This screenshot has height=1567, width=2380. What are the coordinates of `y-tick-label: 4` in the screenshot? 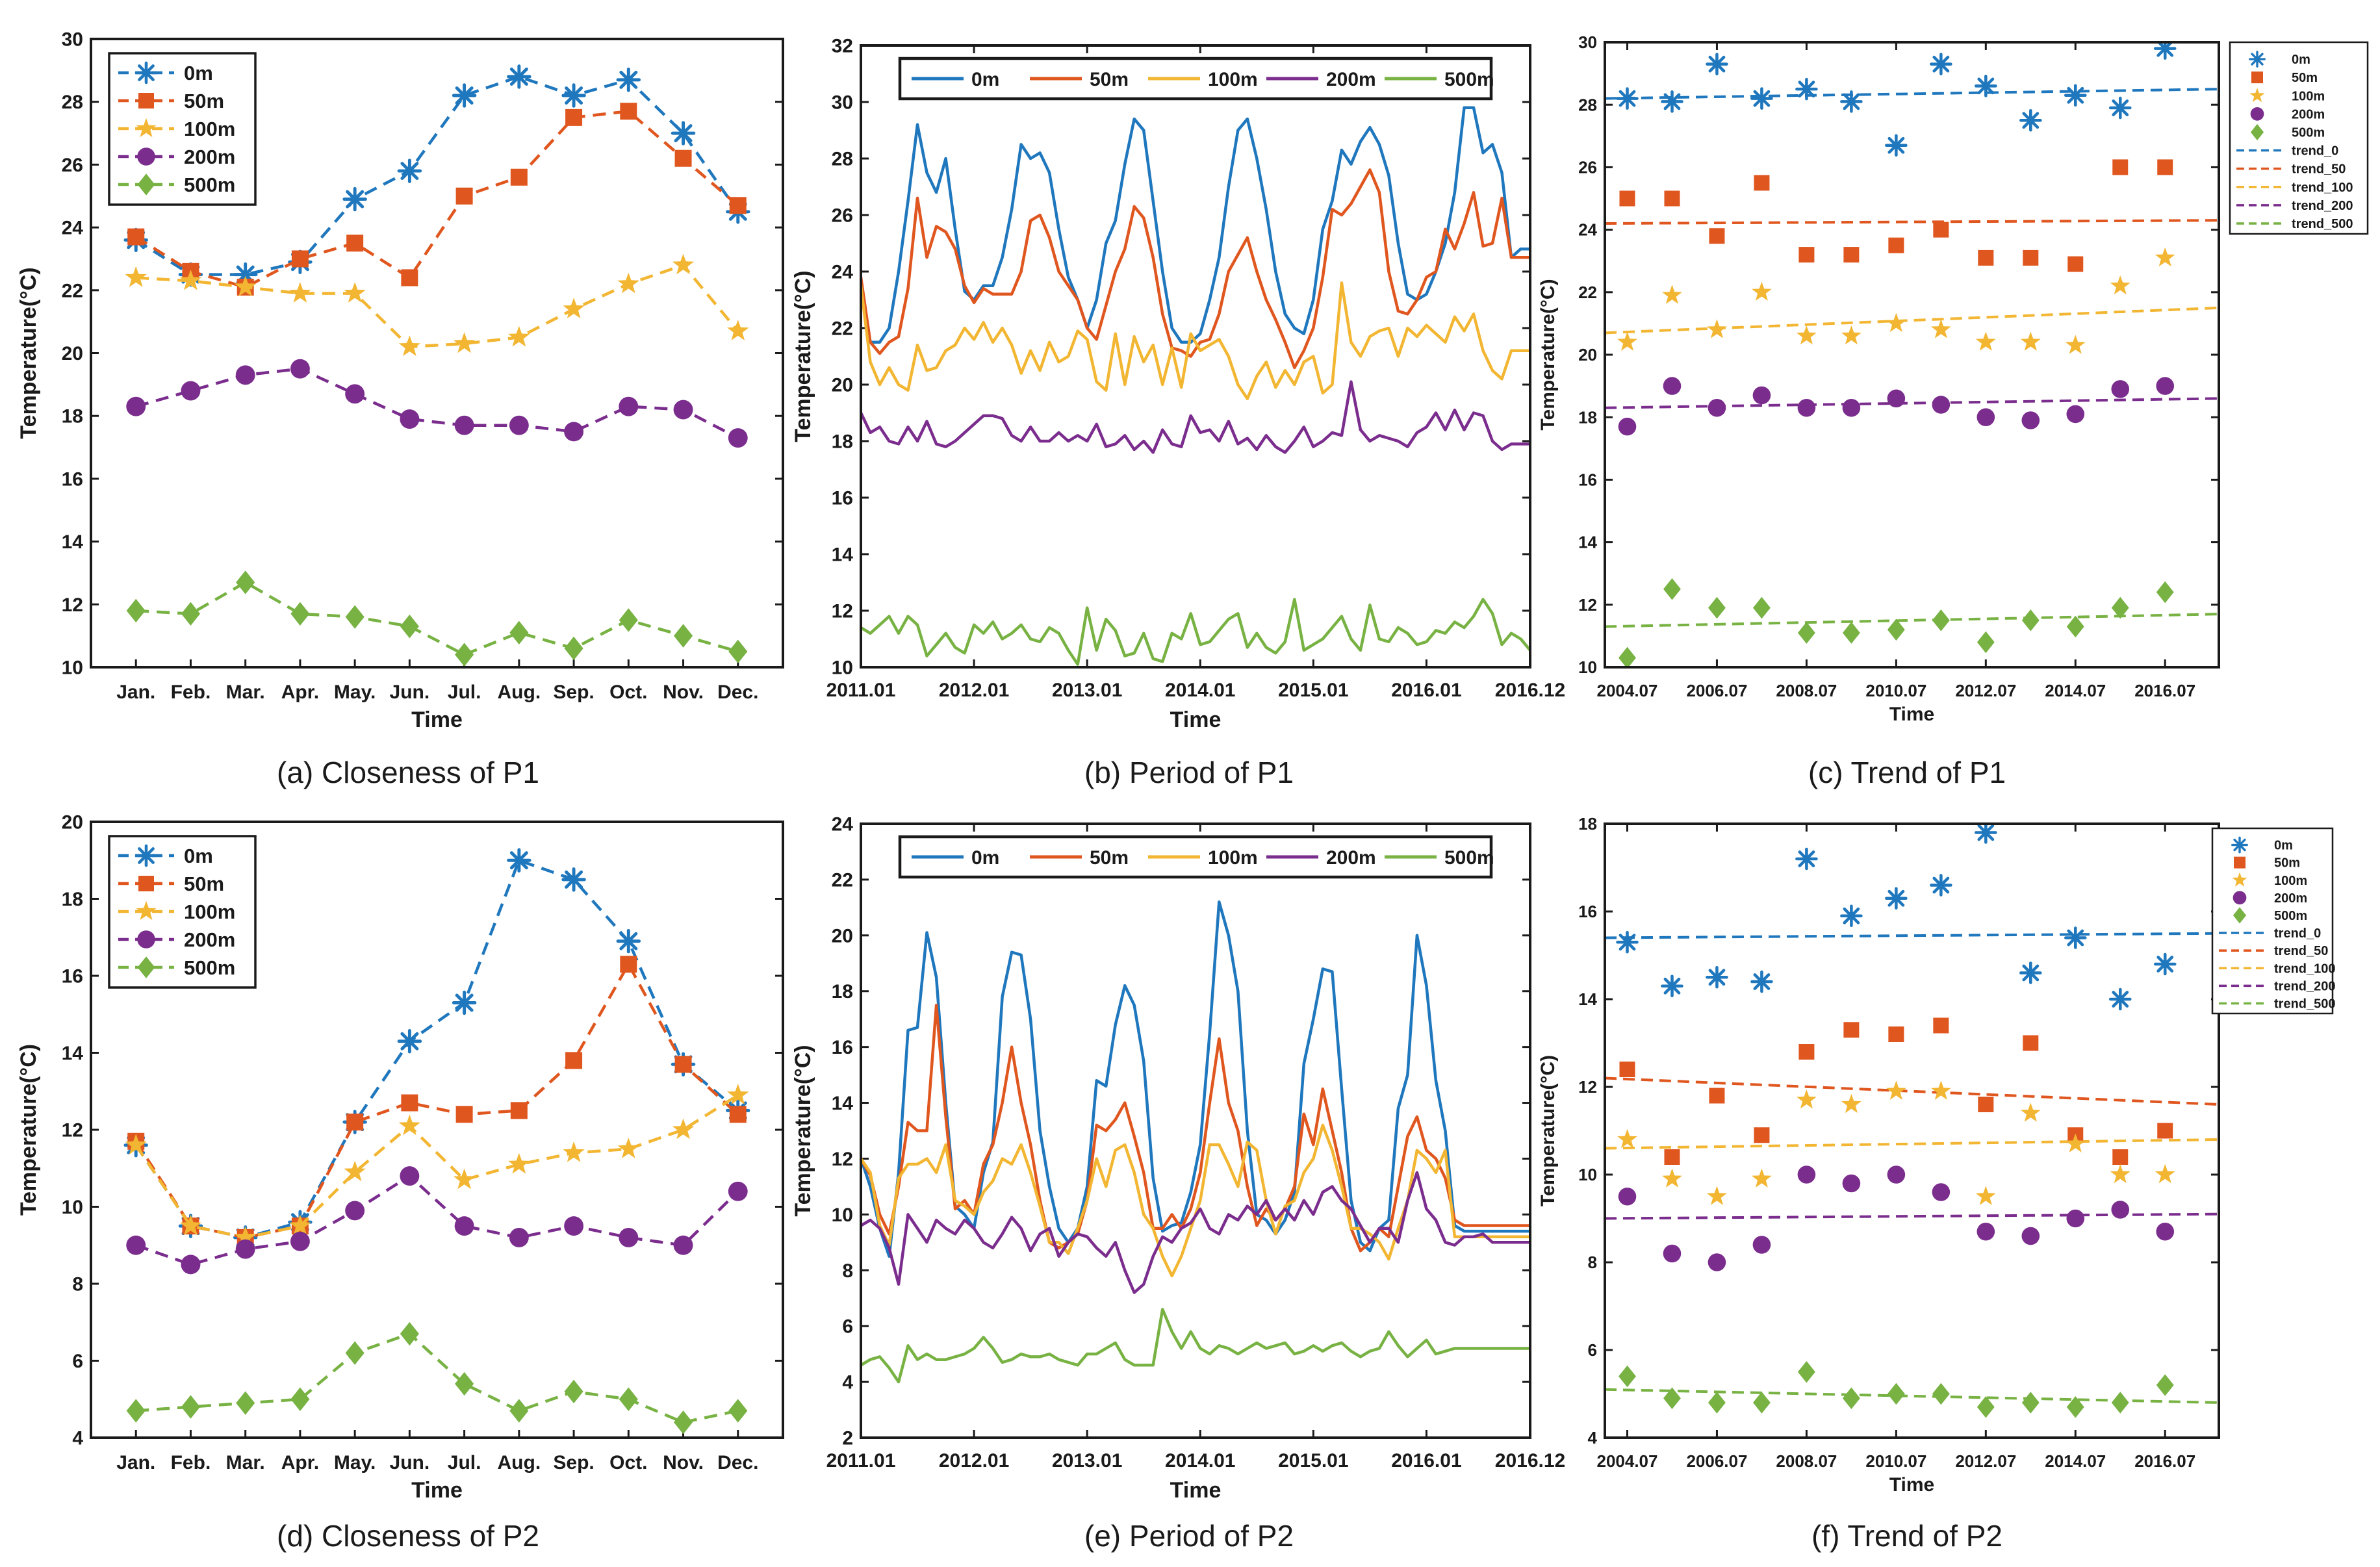 It's located at (1593, 1437).